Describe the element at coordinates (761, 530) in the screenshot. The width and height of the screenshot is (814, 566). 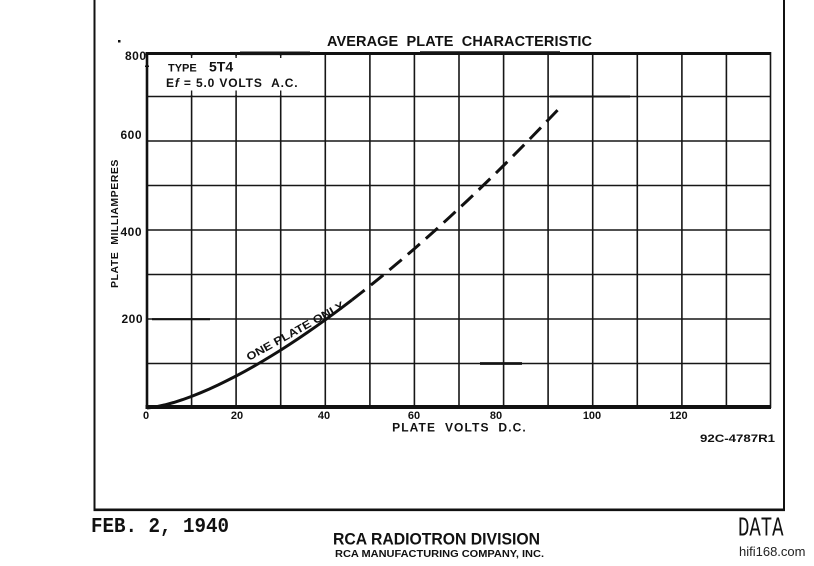
I see `svg-text: DATA` at that location.